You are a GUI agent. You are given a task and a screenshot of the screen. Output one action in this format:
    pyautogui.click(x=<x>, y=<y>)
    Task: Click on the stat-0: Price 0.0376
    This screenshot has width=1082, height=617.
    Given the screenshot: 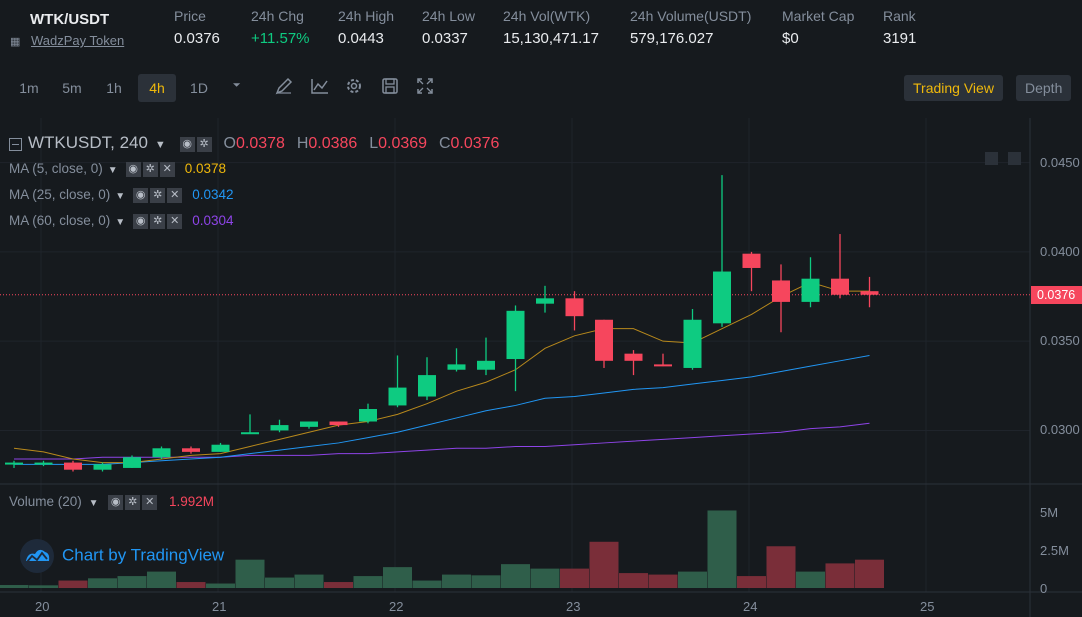 What is the action you would take?
    pyautogui.click(x=197, y=27)
    